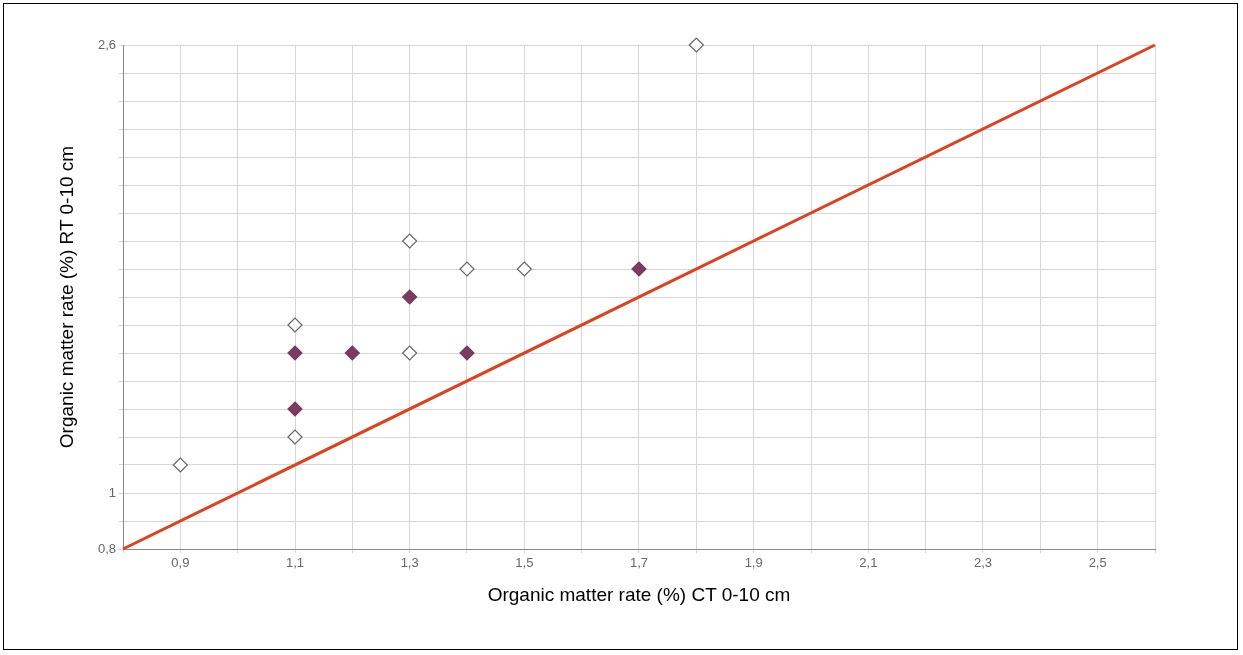 Image resolution: width=1243 pixels, height=655 pixels. Describe the element at coordinates (106, 44) in the screenshot. I see `y-tick-label: 2,6` at that location.